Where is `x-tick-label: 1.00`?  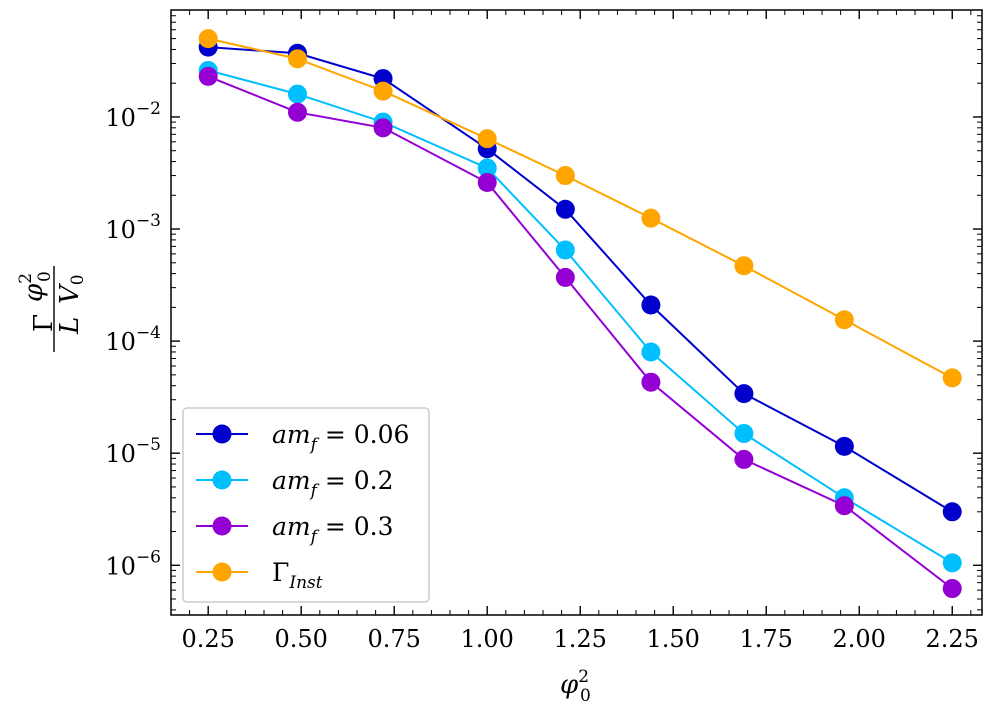
x-tick-label: 1.00 is located at coordinates (486, 639).